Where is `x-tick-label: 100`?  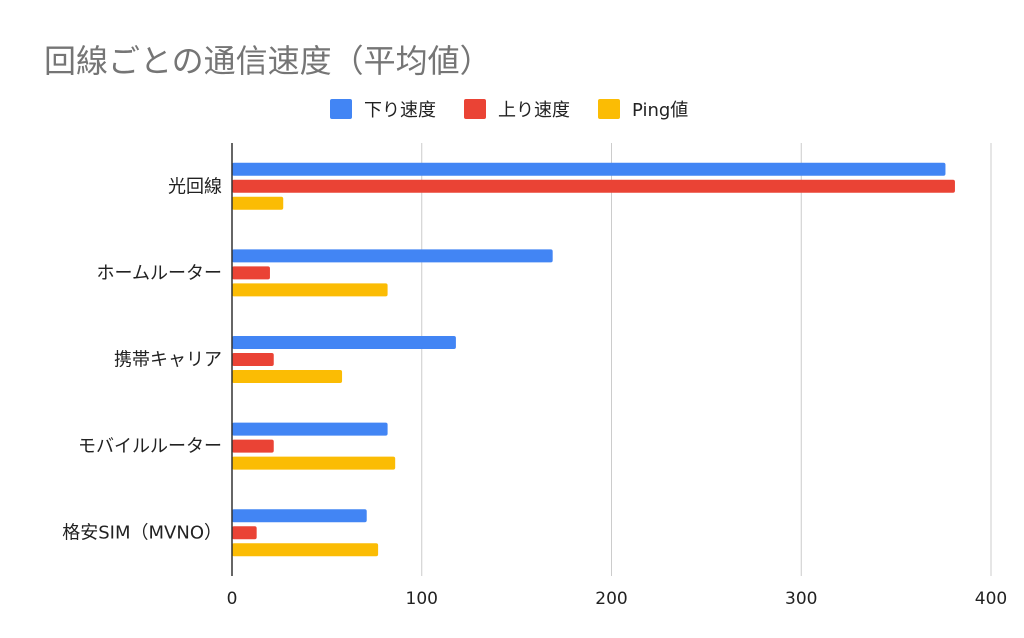 x-tick-label: 100 is located at coordinates (422, 599).